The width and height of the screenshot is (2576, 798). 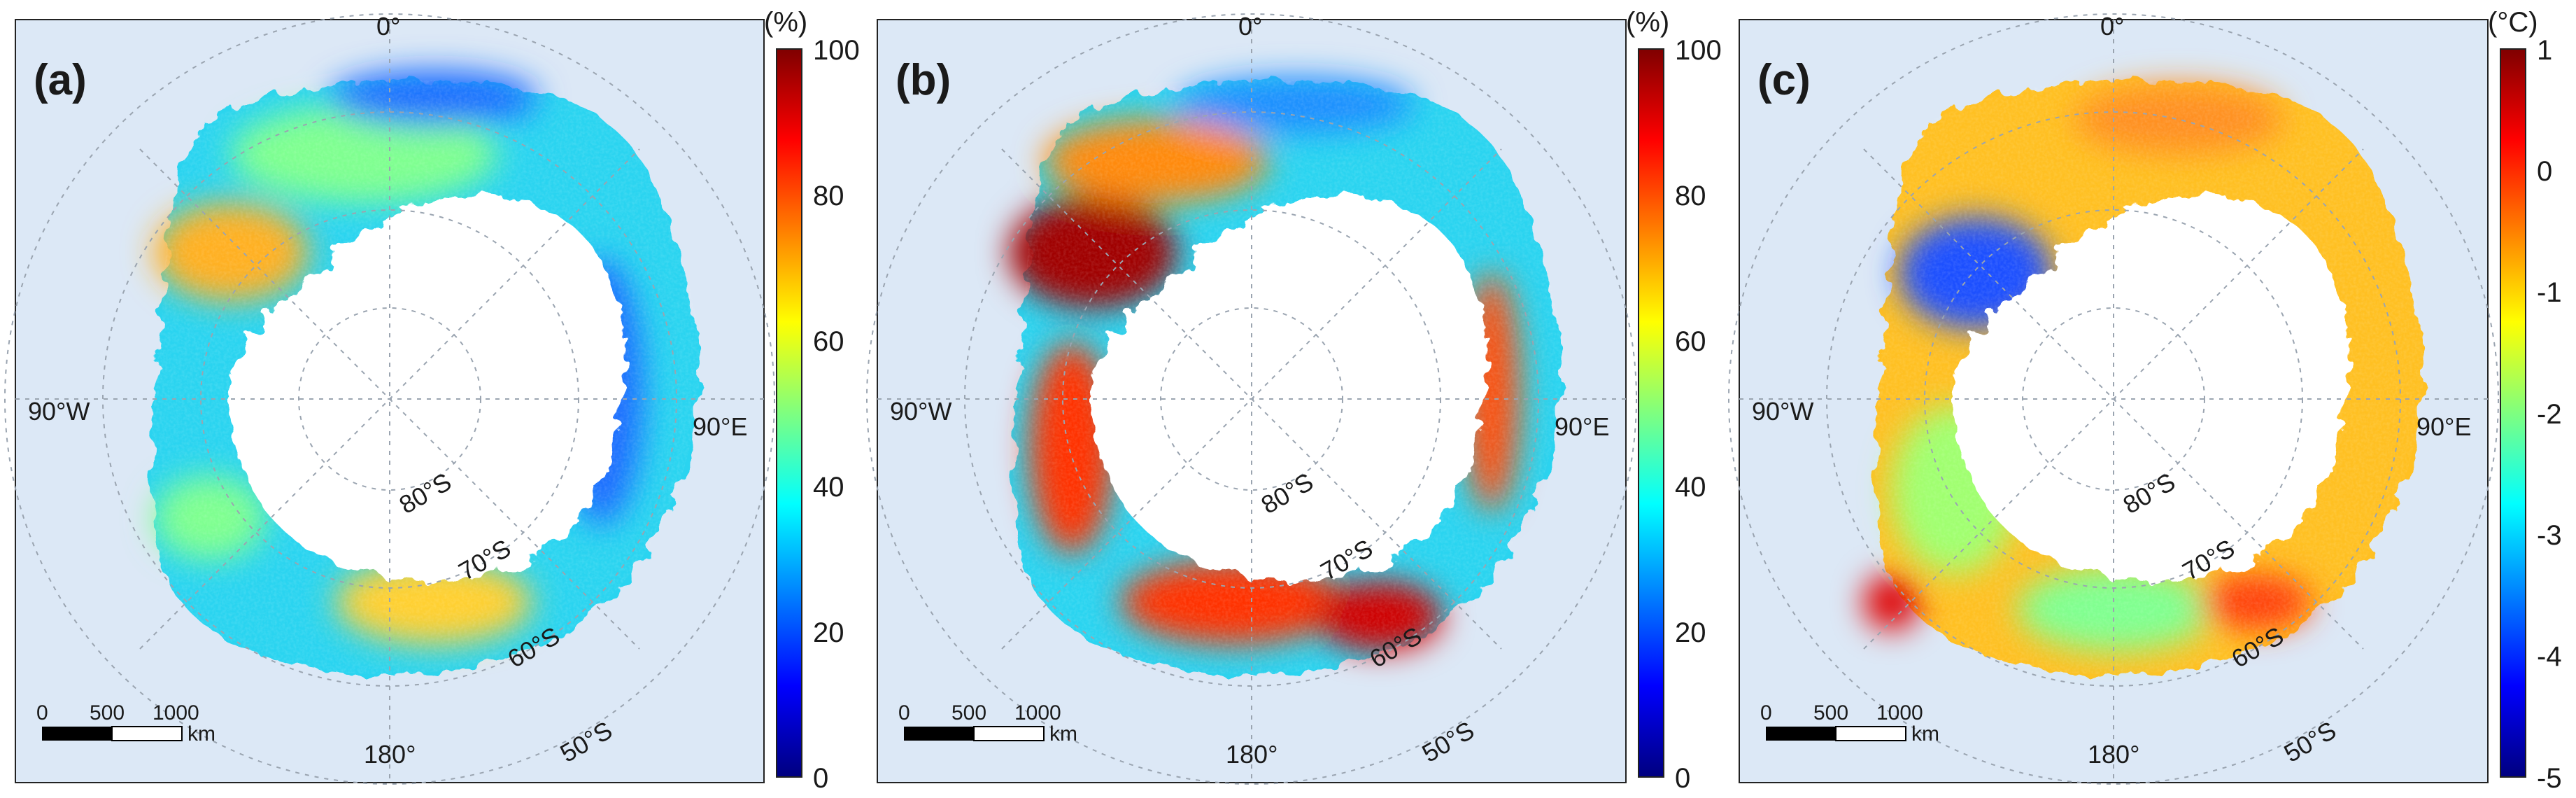 What do you see at coordinates (923, 80) in the screenshot?
I see `panel-label: (b)` at bounding box center [923, 80].